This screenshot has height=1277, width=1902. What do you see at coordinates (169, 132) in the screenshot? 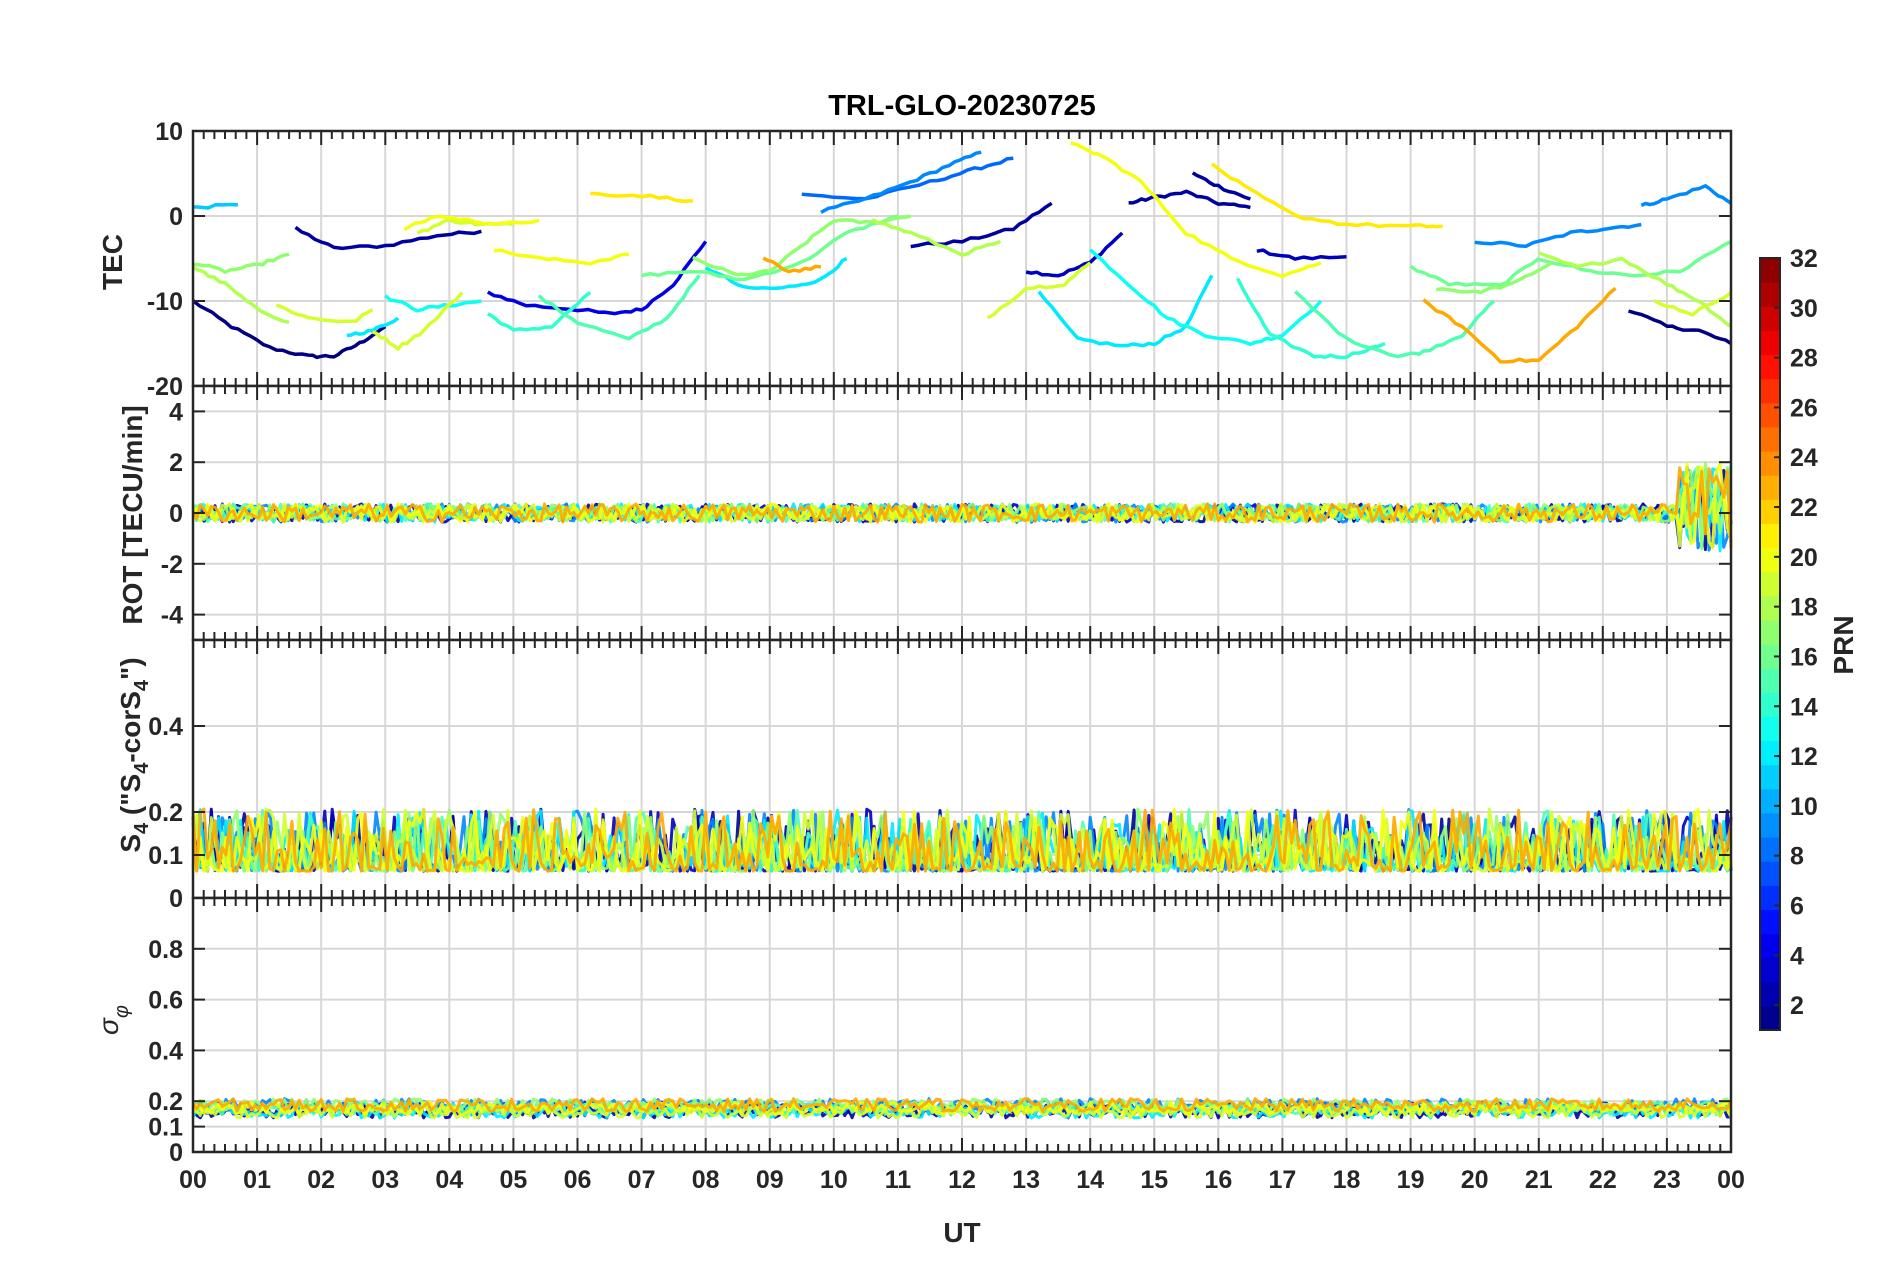
I see `y-tick-label-tec: 10` at bounding box center [169, 132].